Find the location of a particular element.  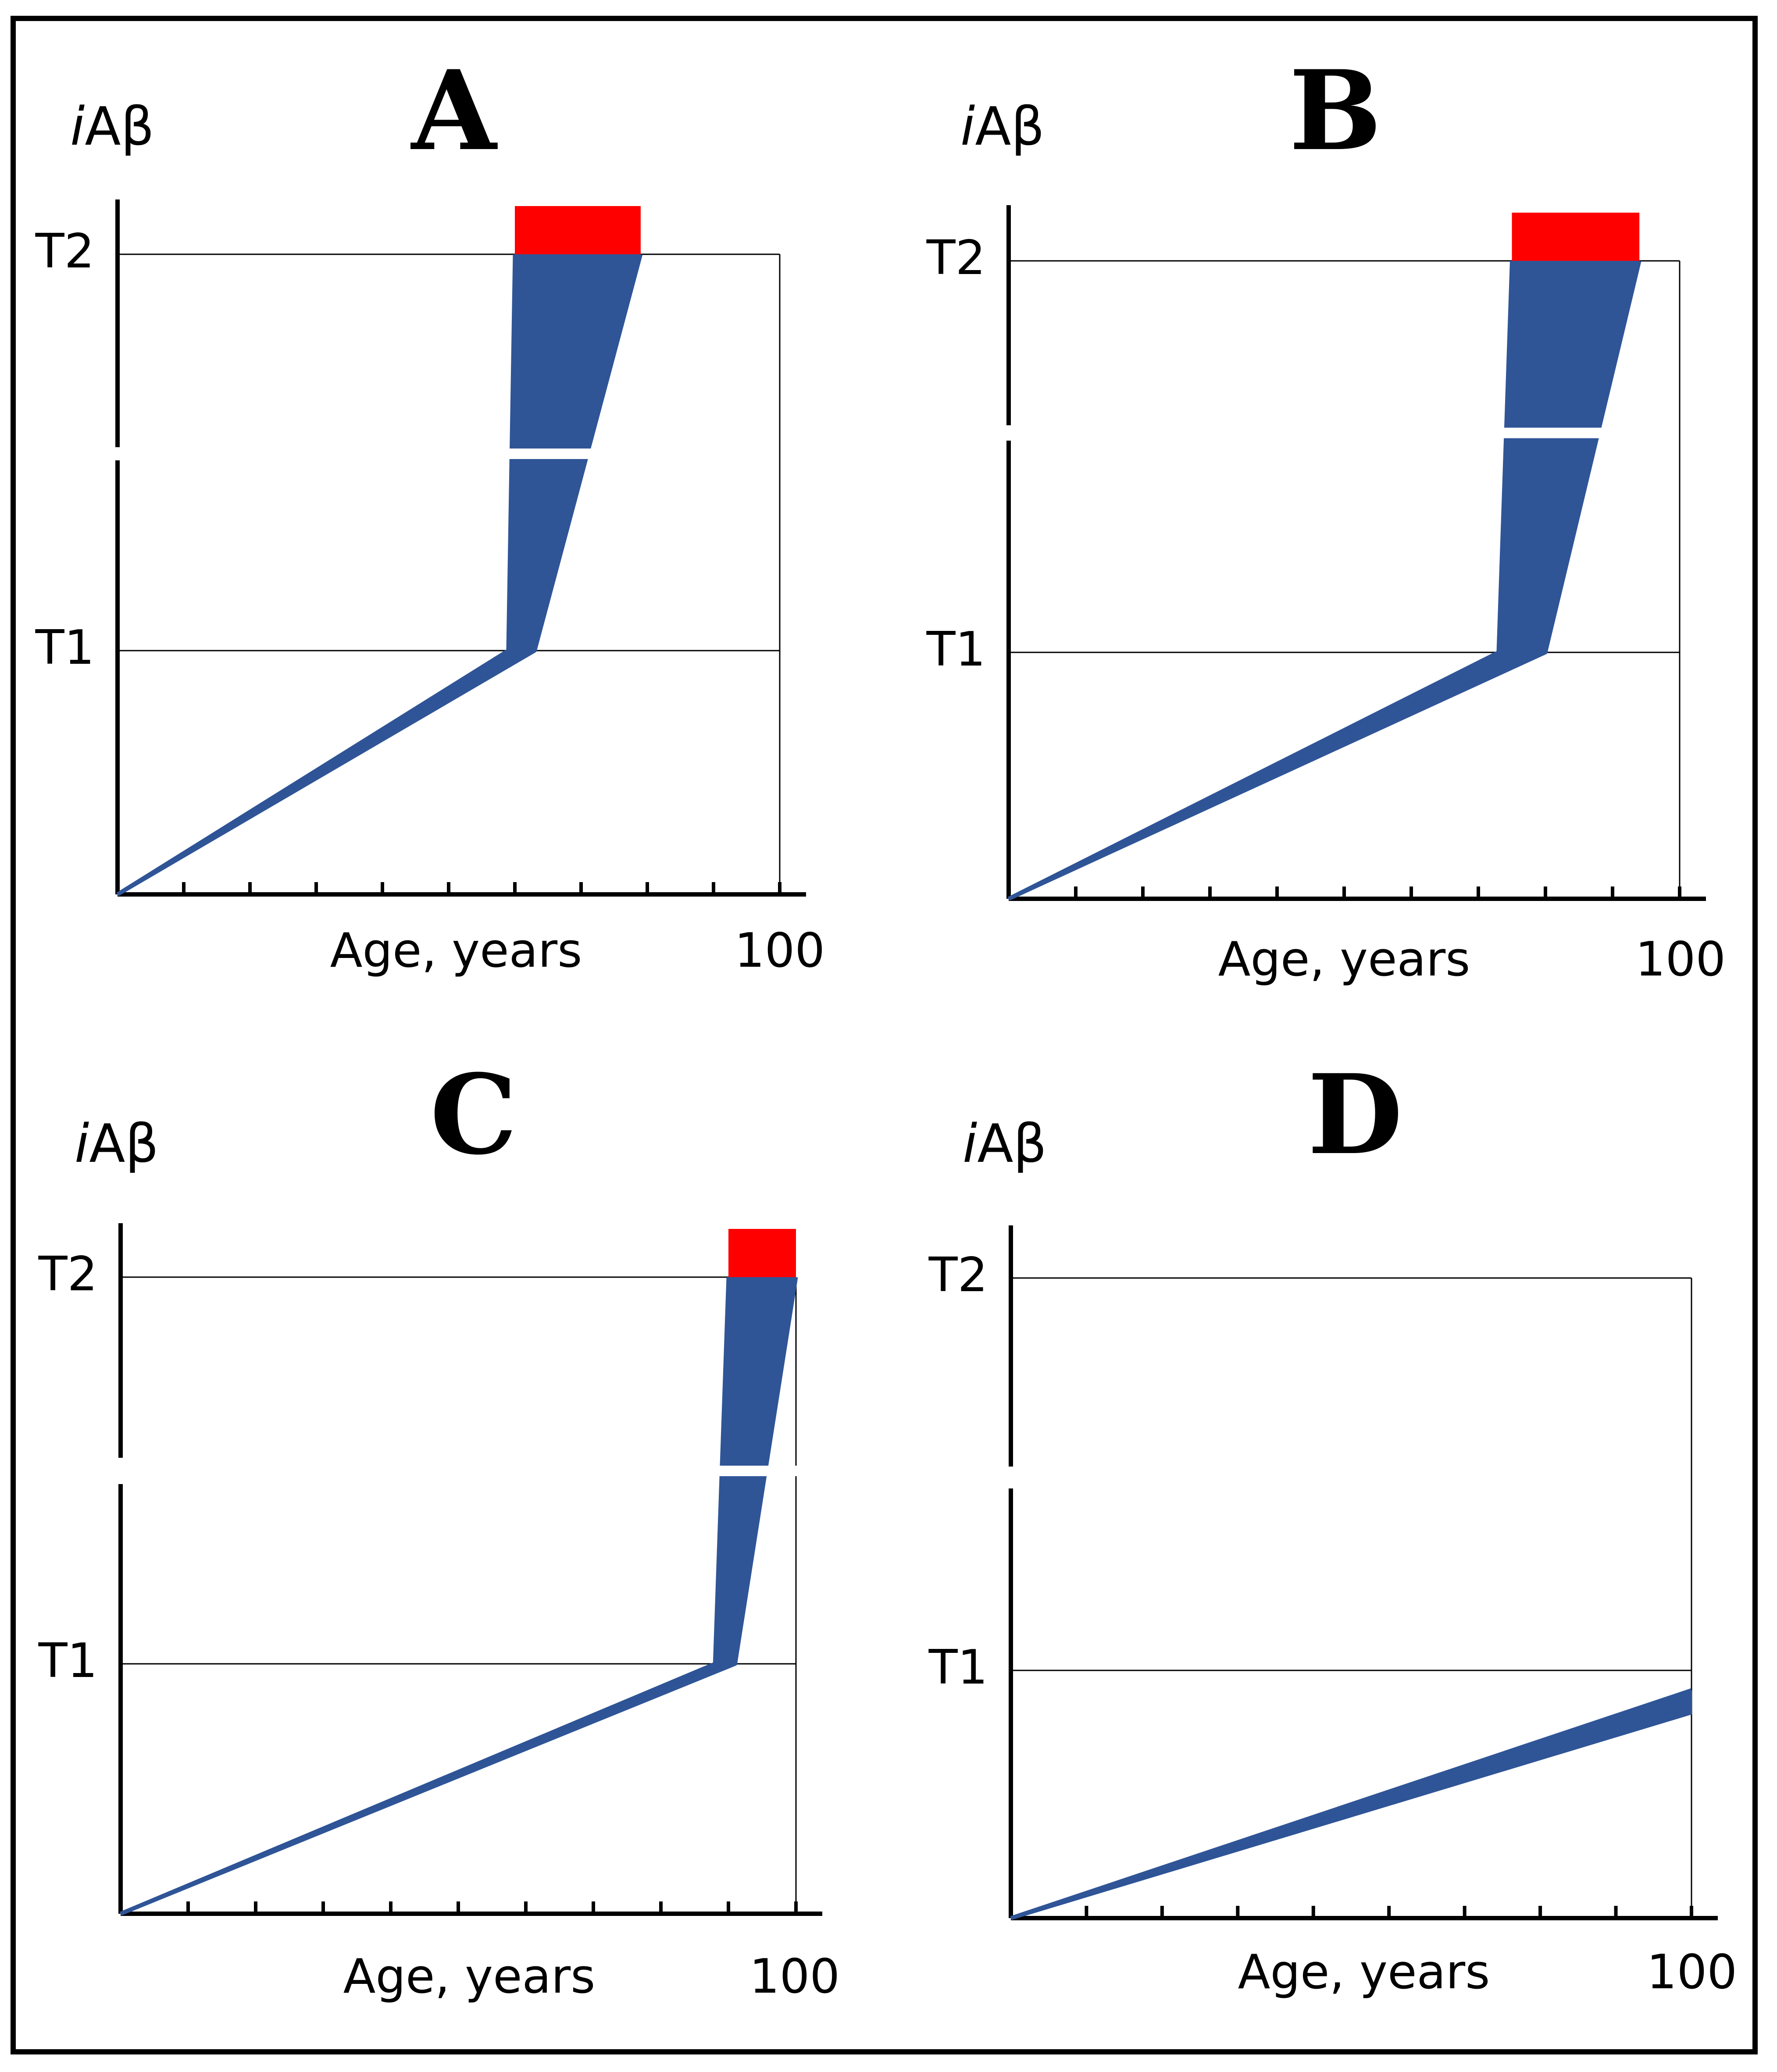

panel-letter: A is located at coordinates (454, 110).